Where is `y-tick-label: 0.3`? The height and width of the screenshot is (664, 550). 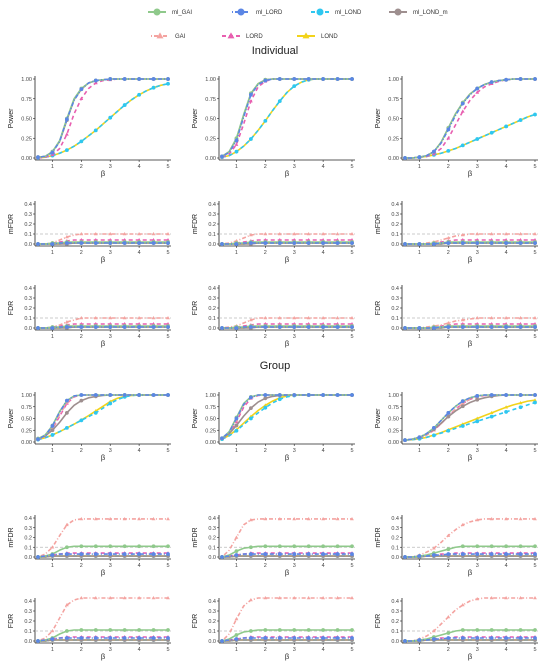 y-tick-label: 0.3 is located at coordinates (395, 299).